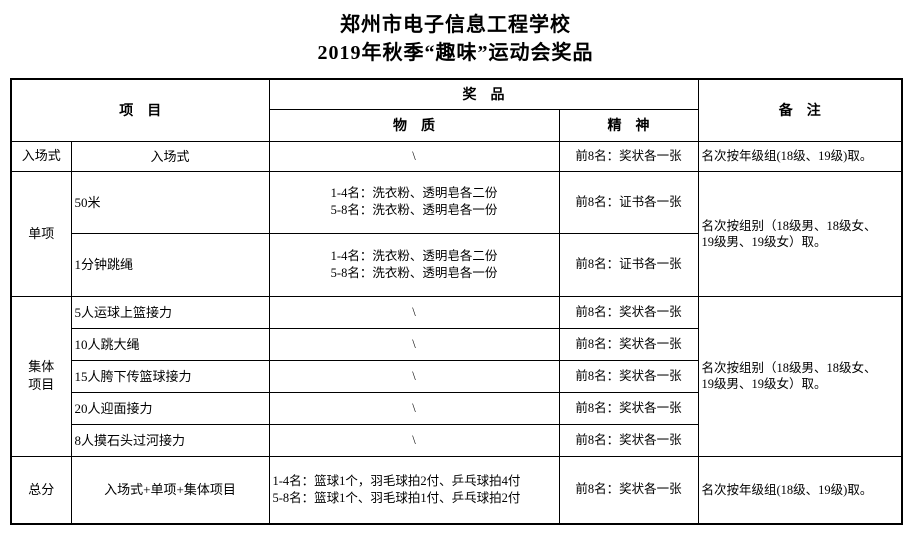 The height and width of the screenshot is (535, 911). What do you see at coordinates (170, 202) in the screenshot?
I see `item-cell: 50米` at bounding box center [170, 202].